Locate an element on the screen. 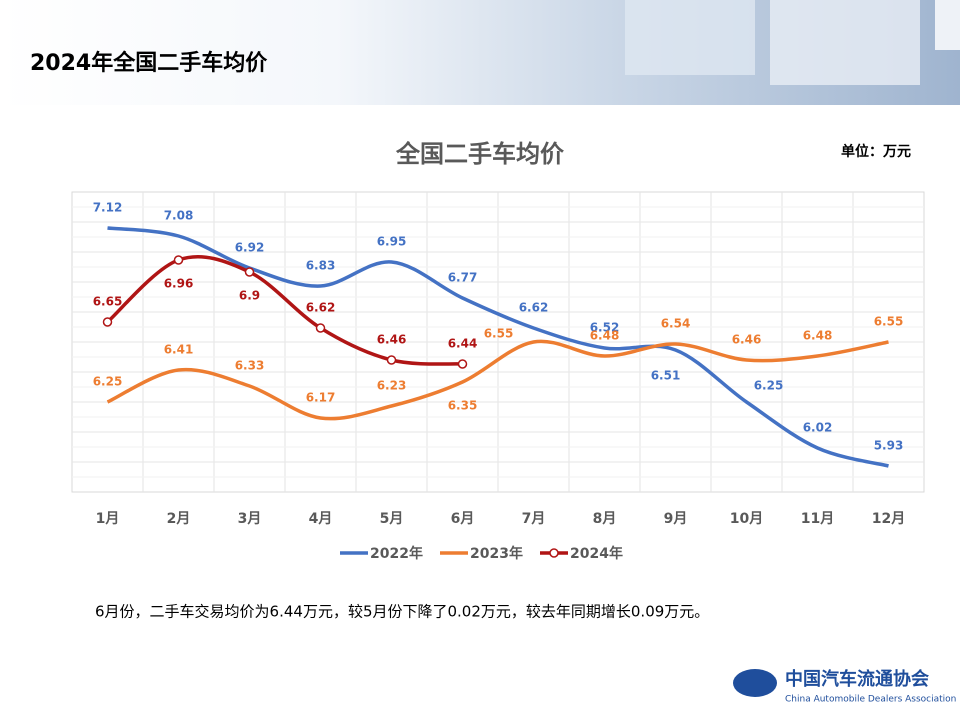 This screenshot has height=720, width=960. legend-label: 2024年 is located at coordinates (596, 553).